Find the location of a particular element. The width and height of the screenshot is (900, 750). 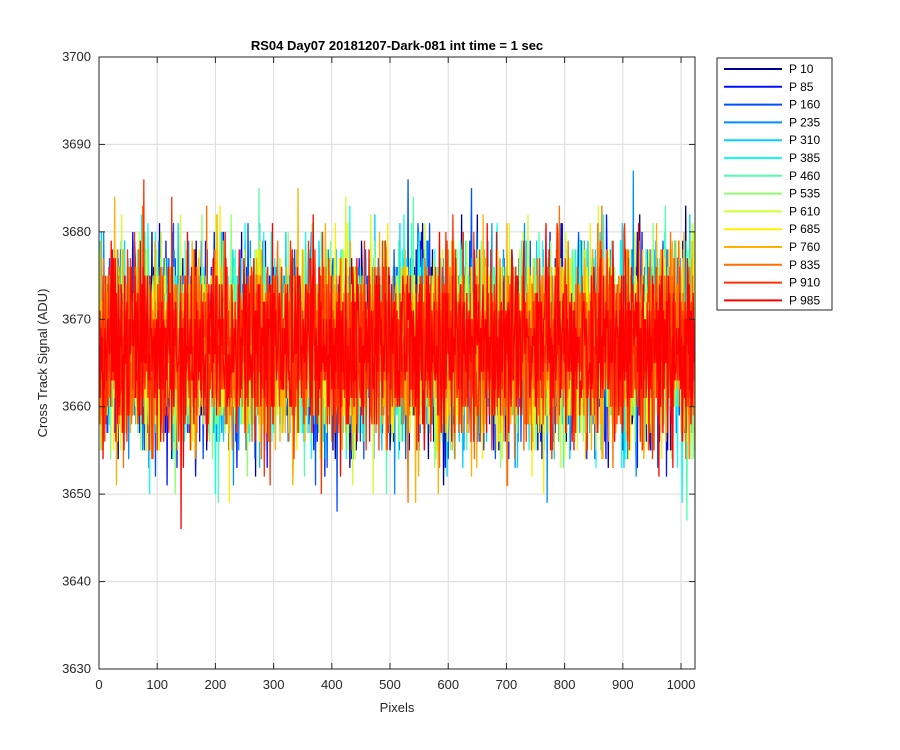

x-tick-label: 800 is located at coordinates (565, 684).